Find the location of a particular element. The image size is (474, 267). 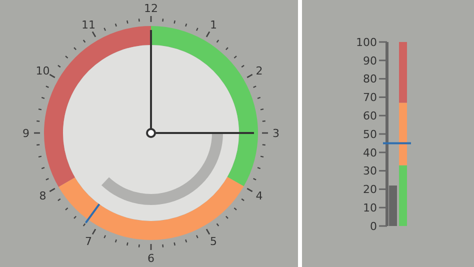

text: 7 is located at coordinates (88, 241).